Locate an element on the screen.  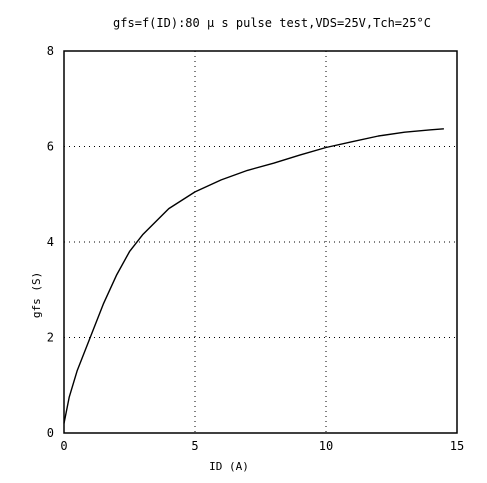
x-axis-label: ID (A) is located at coordinates (229, 466).